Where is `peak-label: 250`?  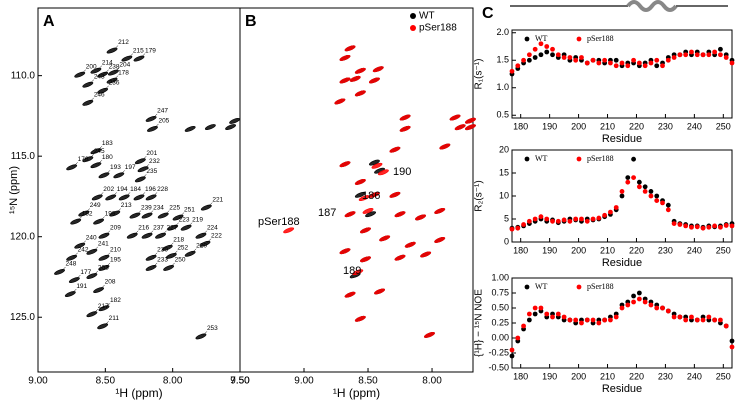
peak-label: 250 is located at coordinates (180, 260).